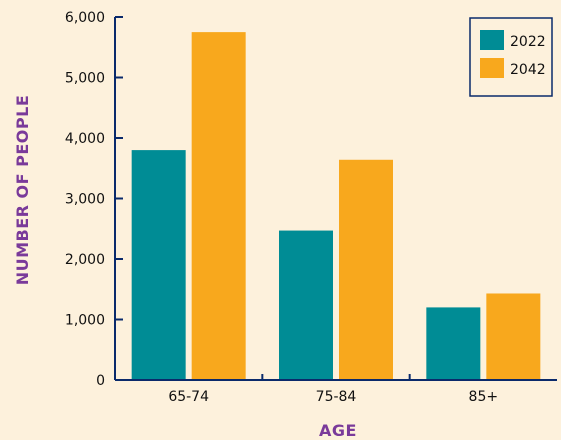 The width and height of the screenshot is (561, 440). I want to click on y-axis-title: NUMBER OF PEOPLE, so click(22, 190).